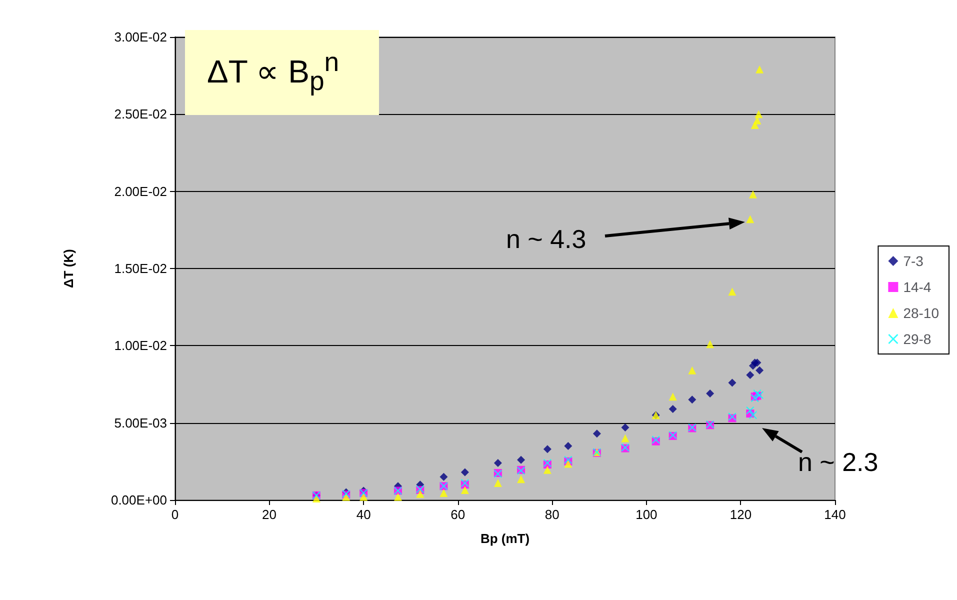  What do you see at coordinates (546, 239) in the screenshot?
I see `annotation: n ~ 4.3` at bounding box center [546, 239].